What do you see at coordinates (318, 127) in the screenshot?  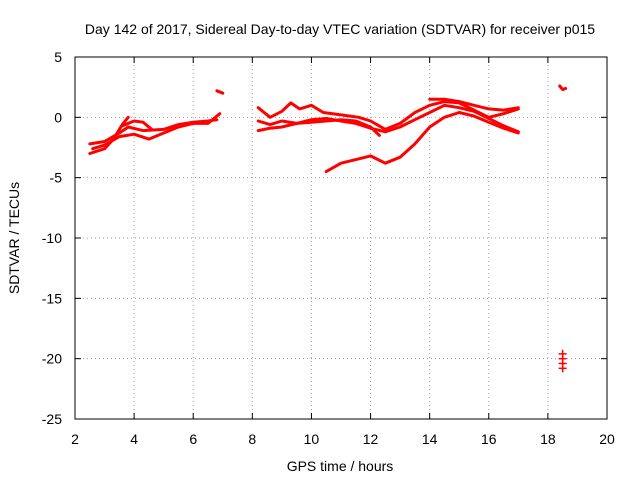 I see `series-track-h` at bounding box center [318, 127].